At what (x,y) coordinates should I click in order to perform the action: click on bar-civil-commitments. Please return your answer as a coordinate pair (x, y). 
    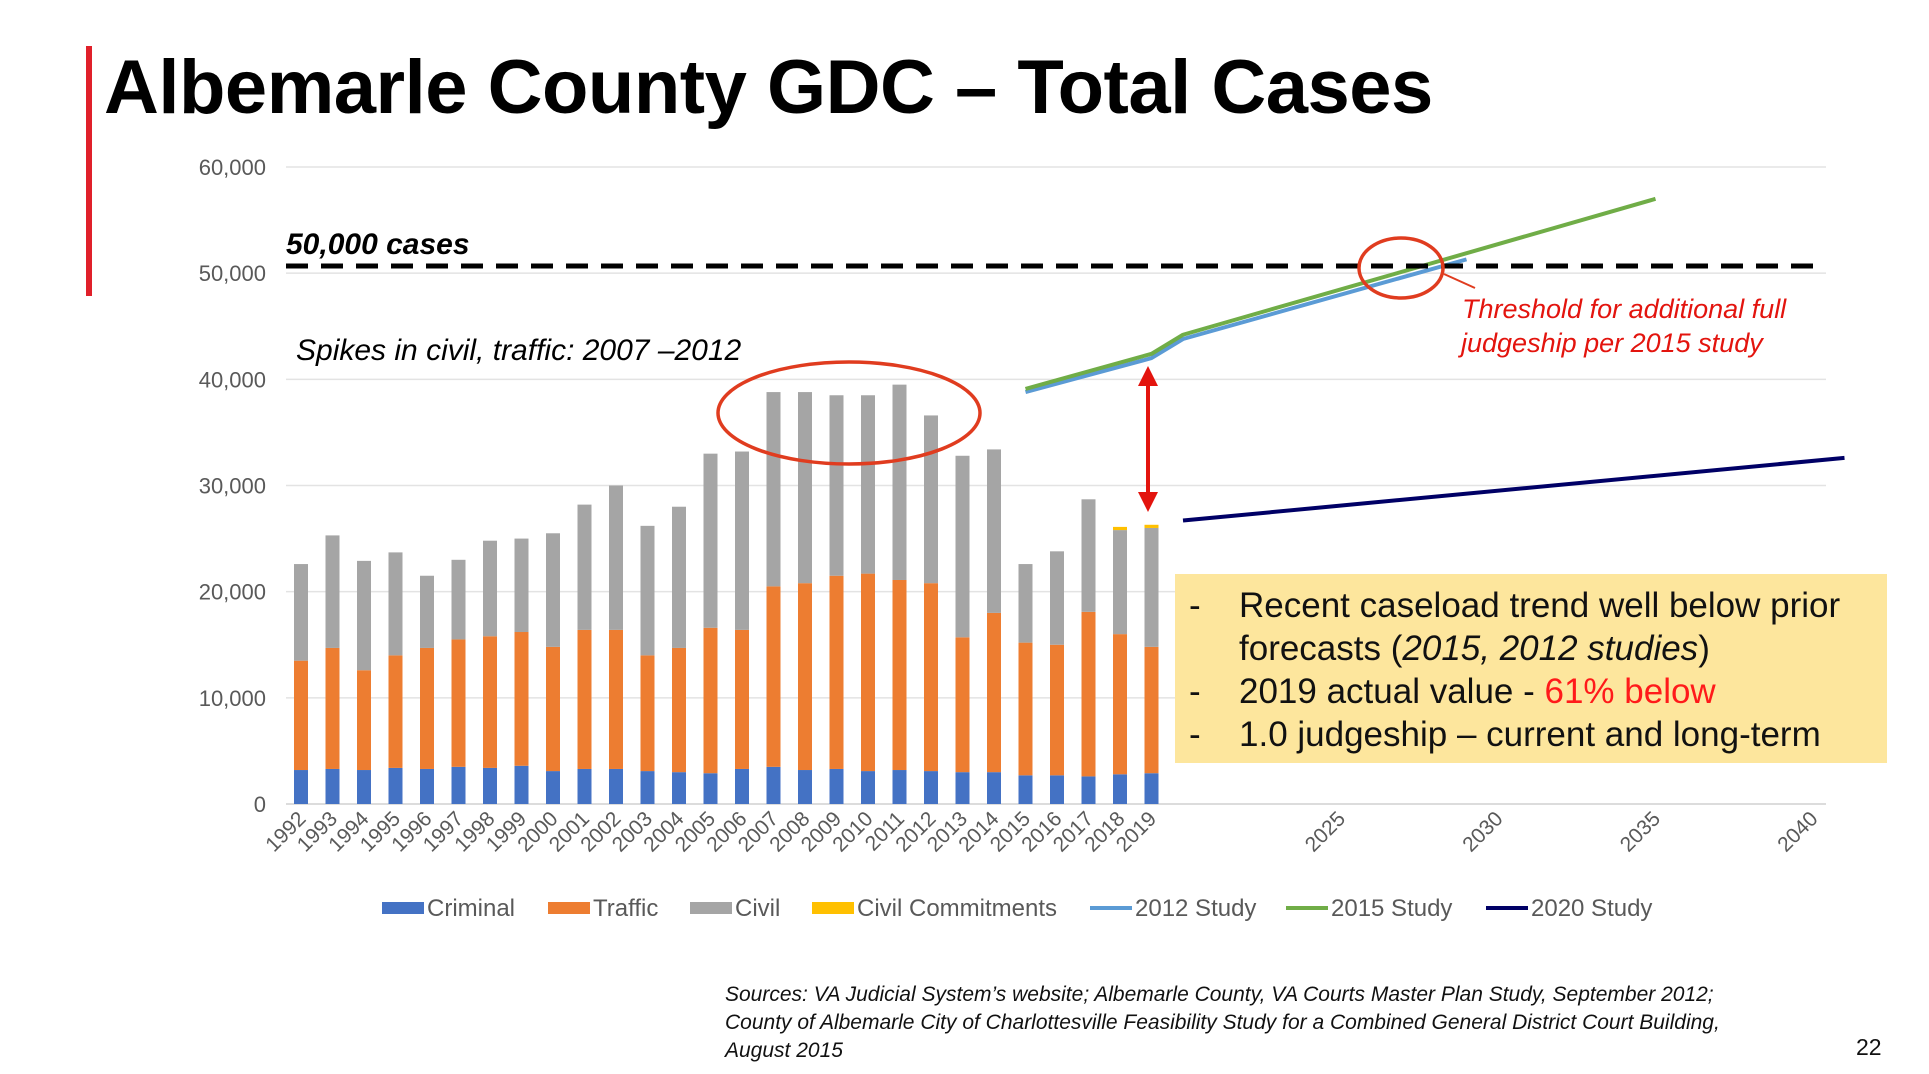
    Looking at the image, I should click on (1151, 526).